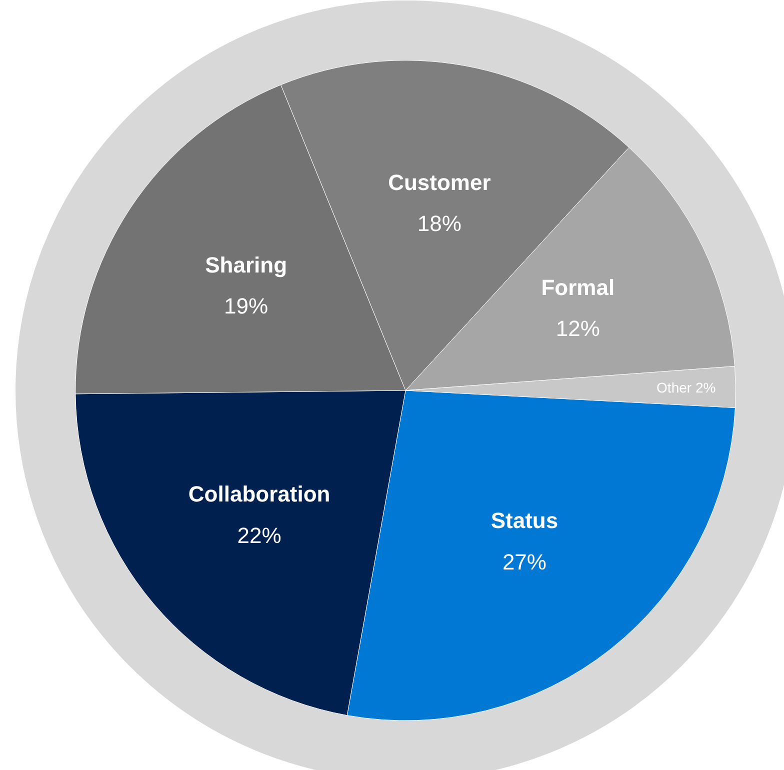  I want to click on data-label: 22%, so click(259, 535).